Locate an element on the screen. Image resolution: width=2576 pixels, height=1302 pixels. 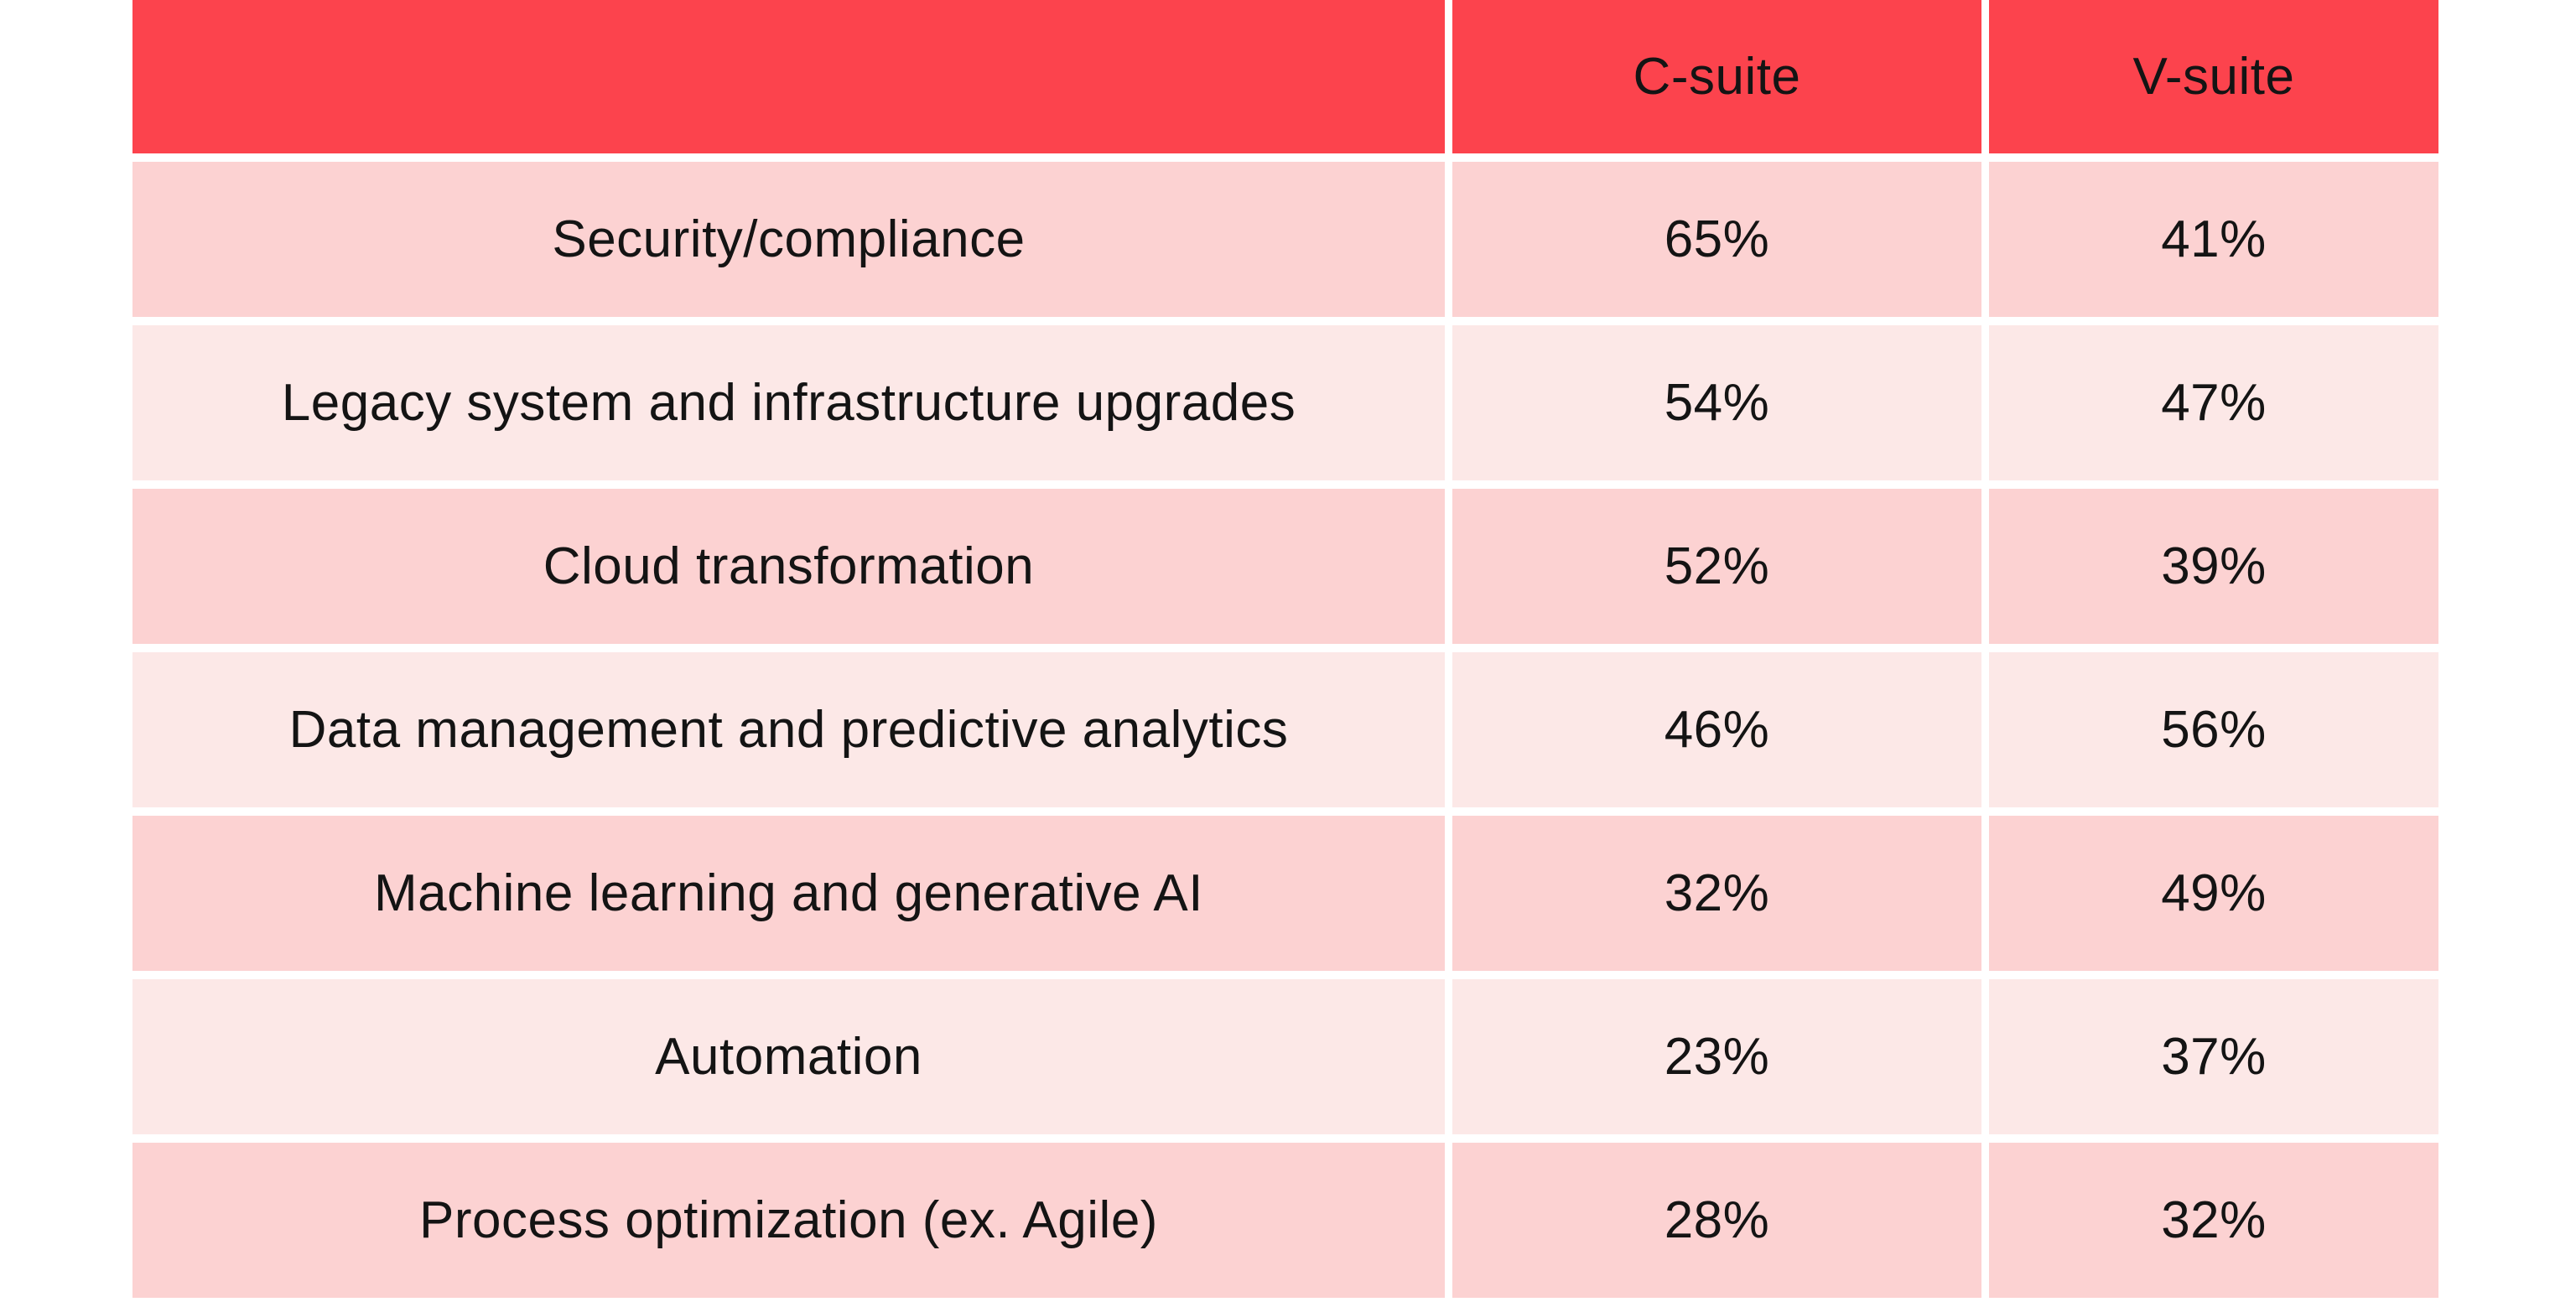
header-cell-c-suite: C-suite is located at coordinates (1716, 76).